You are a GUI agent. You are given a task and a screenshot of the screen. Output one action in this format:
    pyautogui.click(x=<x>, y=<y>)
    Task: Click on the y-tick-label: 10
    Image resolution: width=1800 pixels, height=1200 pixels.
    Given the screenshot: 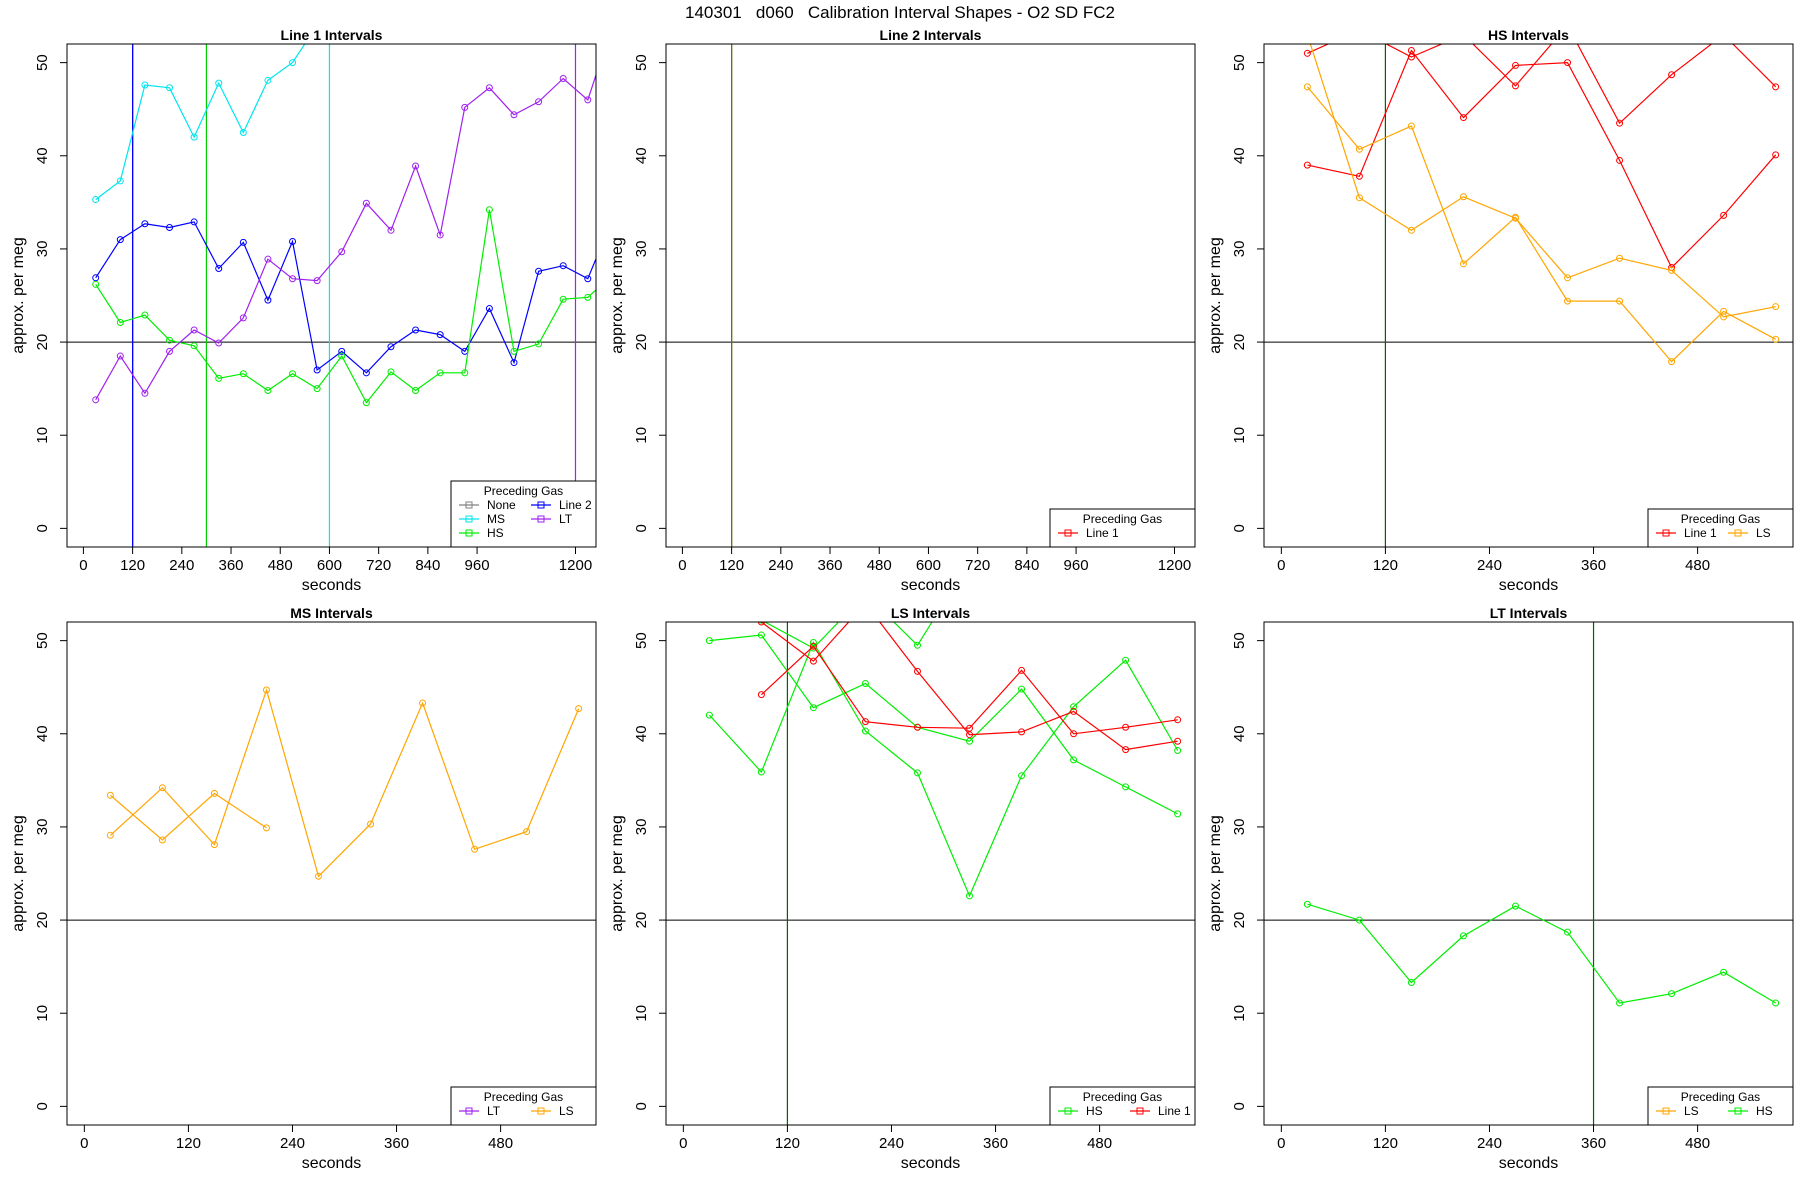 What is the action you would take?
    pyautogui.click(x=42, y=1013)
    